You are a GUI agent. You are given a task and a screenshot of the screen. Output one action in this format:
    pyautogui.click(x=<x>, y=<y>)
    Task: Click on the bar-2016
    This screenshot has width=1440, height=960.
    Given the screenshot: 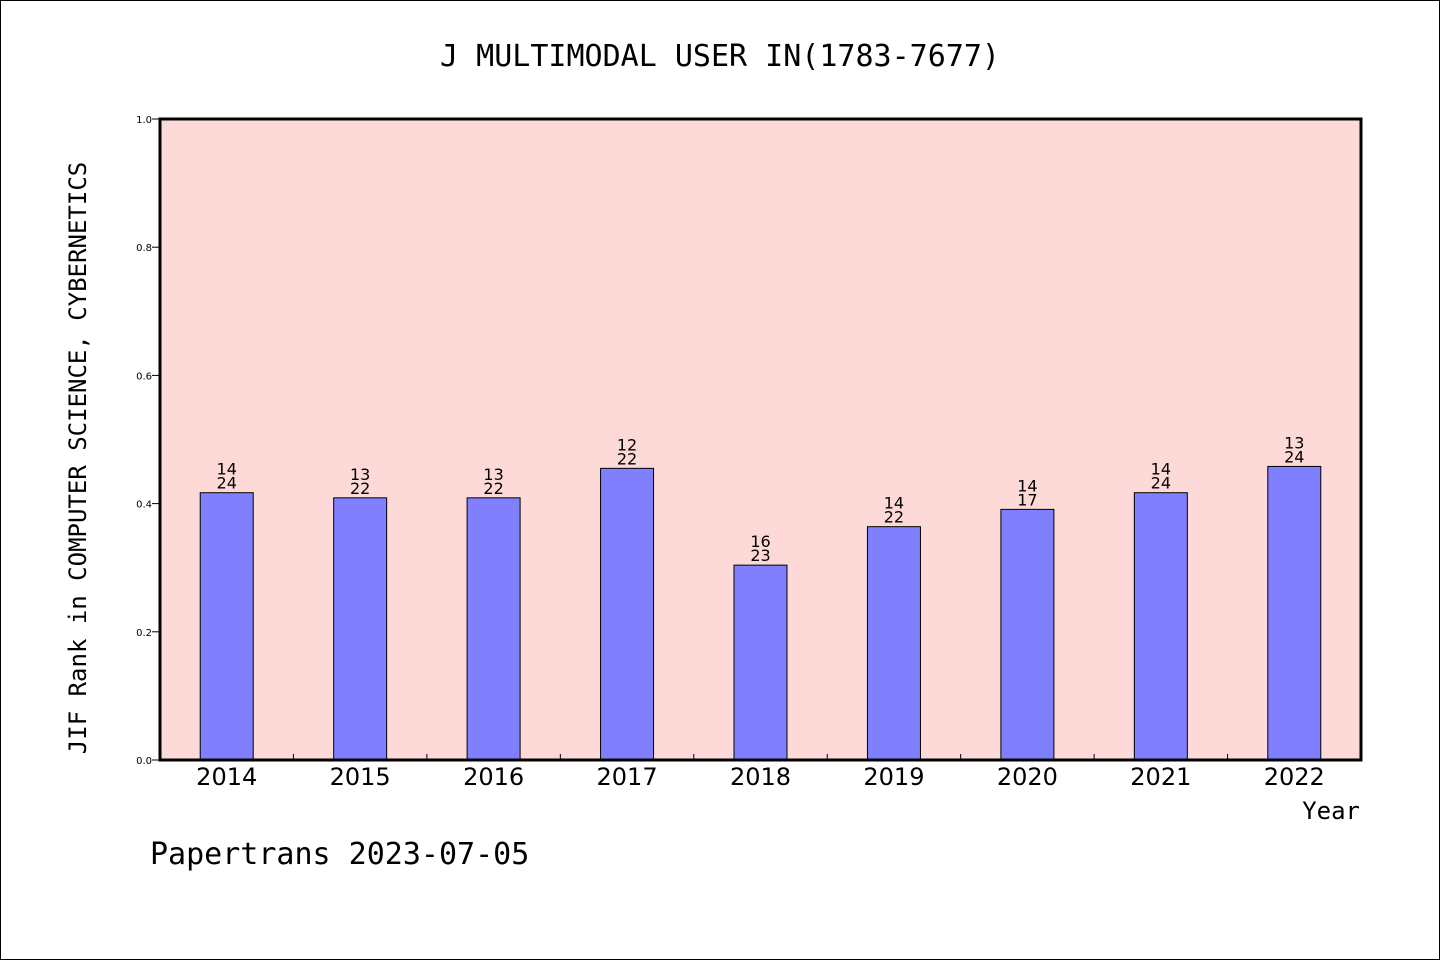 What is the action you would take?
    pyautogui.click(x=493, y=629)
    